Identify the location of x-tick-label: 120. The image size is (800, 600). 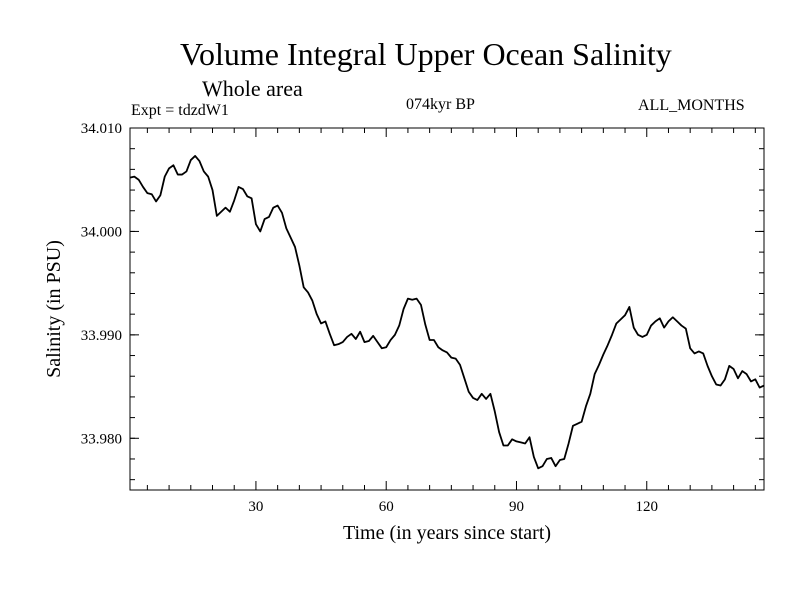
(647, 507).